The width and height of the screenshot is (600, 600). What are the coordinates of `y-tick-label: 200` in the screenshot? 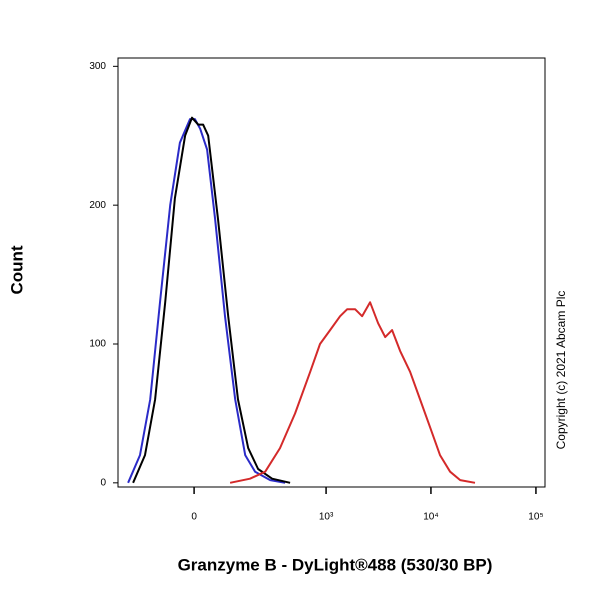 It's located at (97, 205).